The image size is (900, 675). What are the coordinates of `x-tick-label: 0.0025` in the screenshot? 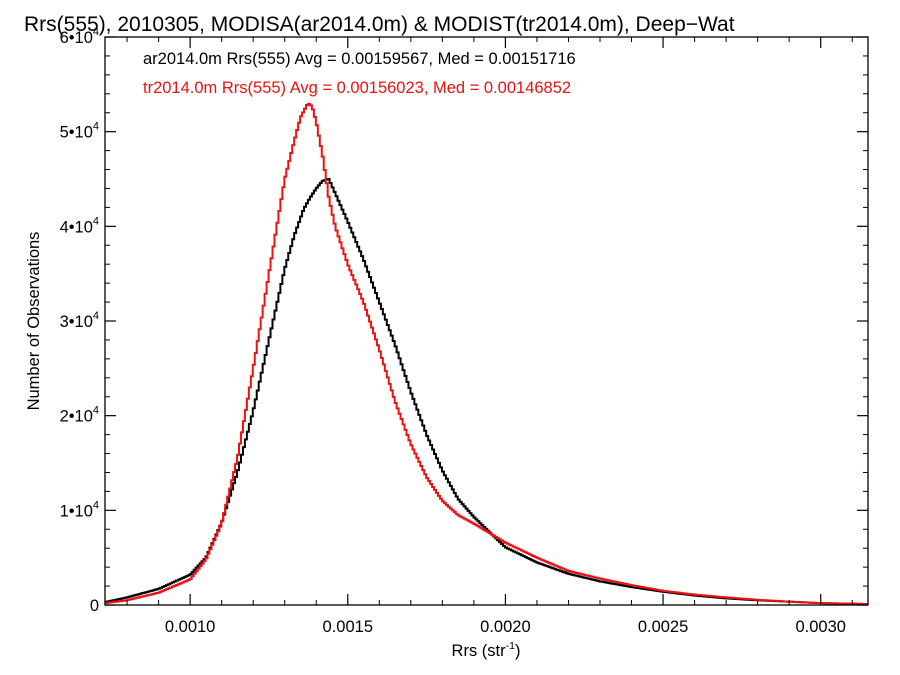 It's located at (663, 627).